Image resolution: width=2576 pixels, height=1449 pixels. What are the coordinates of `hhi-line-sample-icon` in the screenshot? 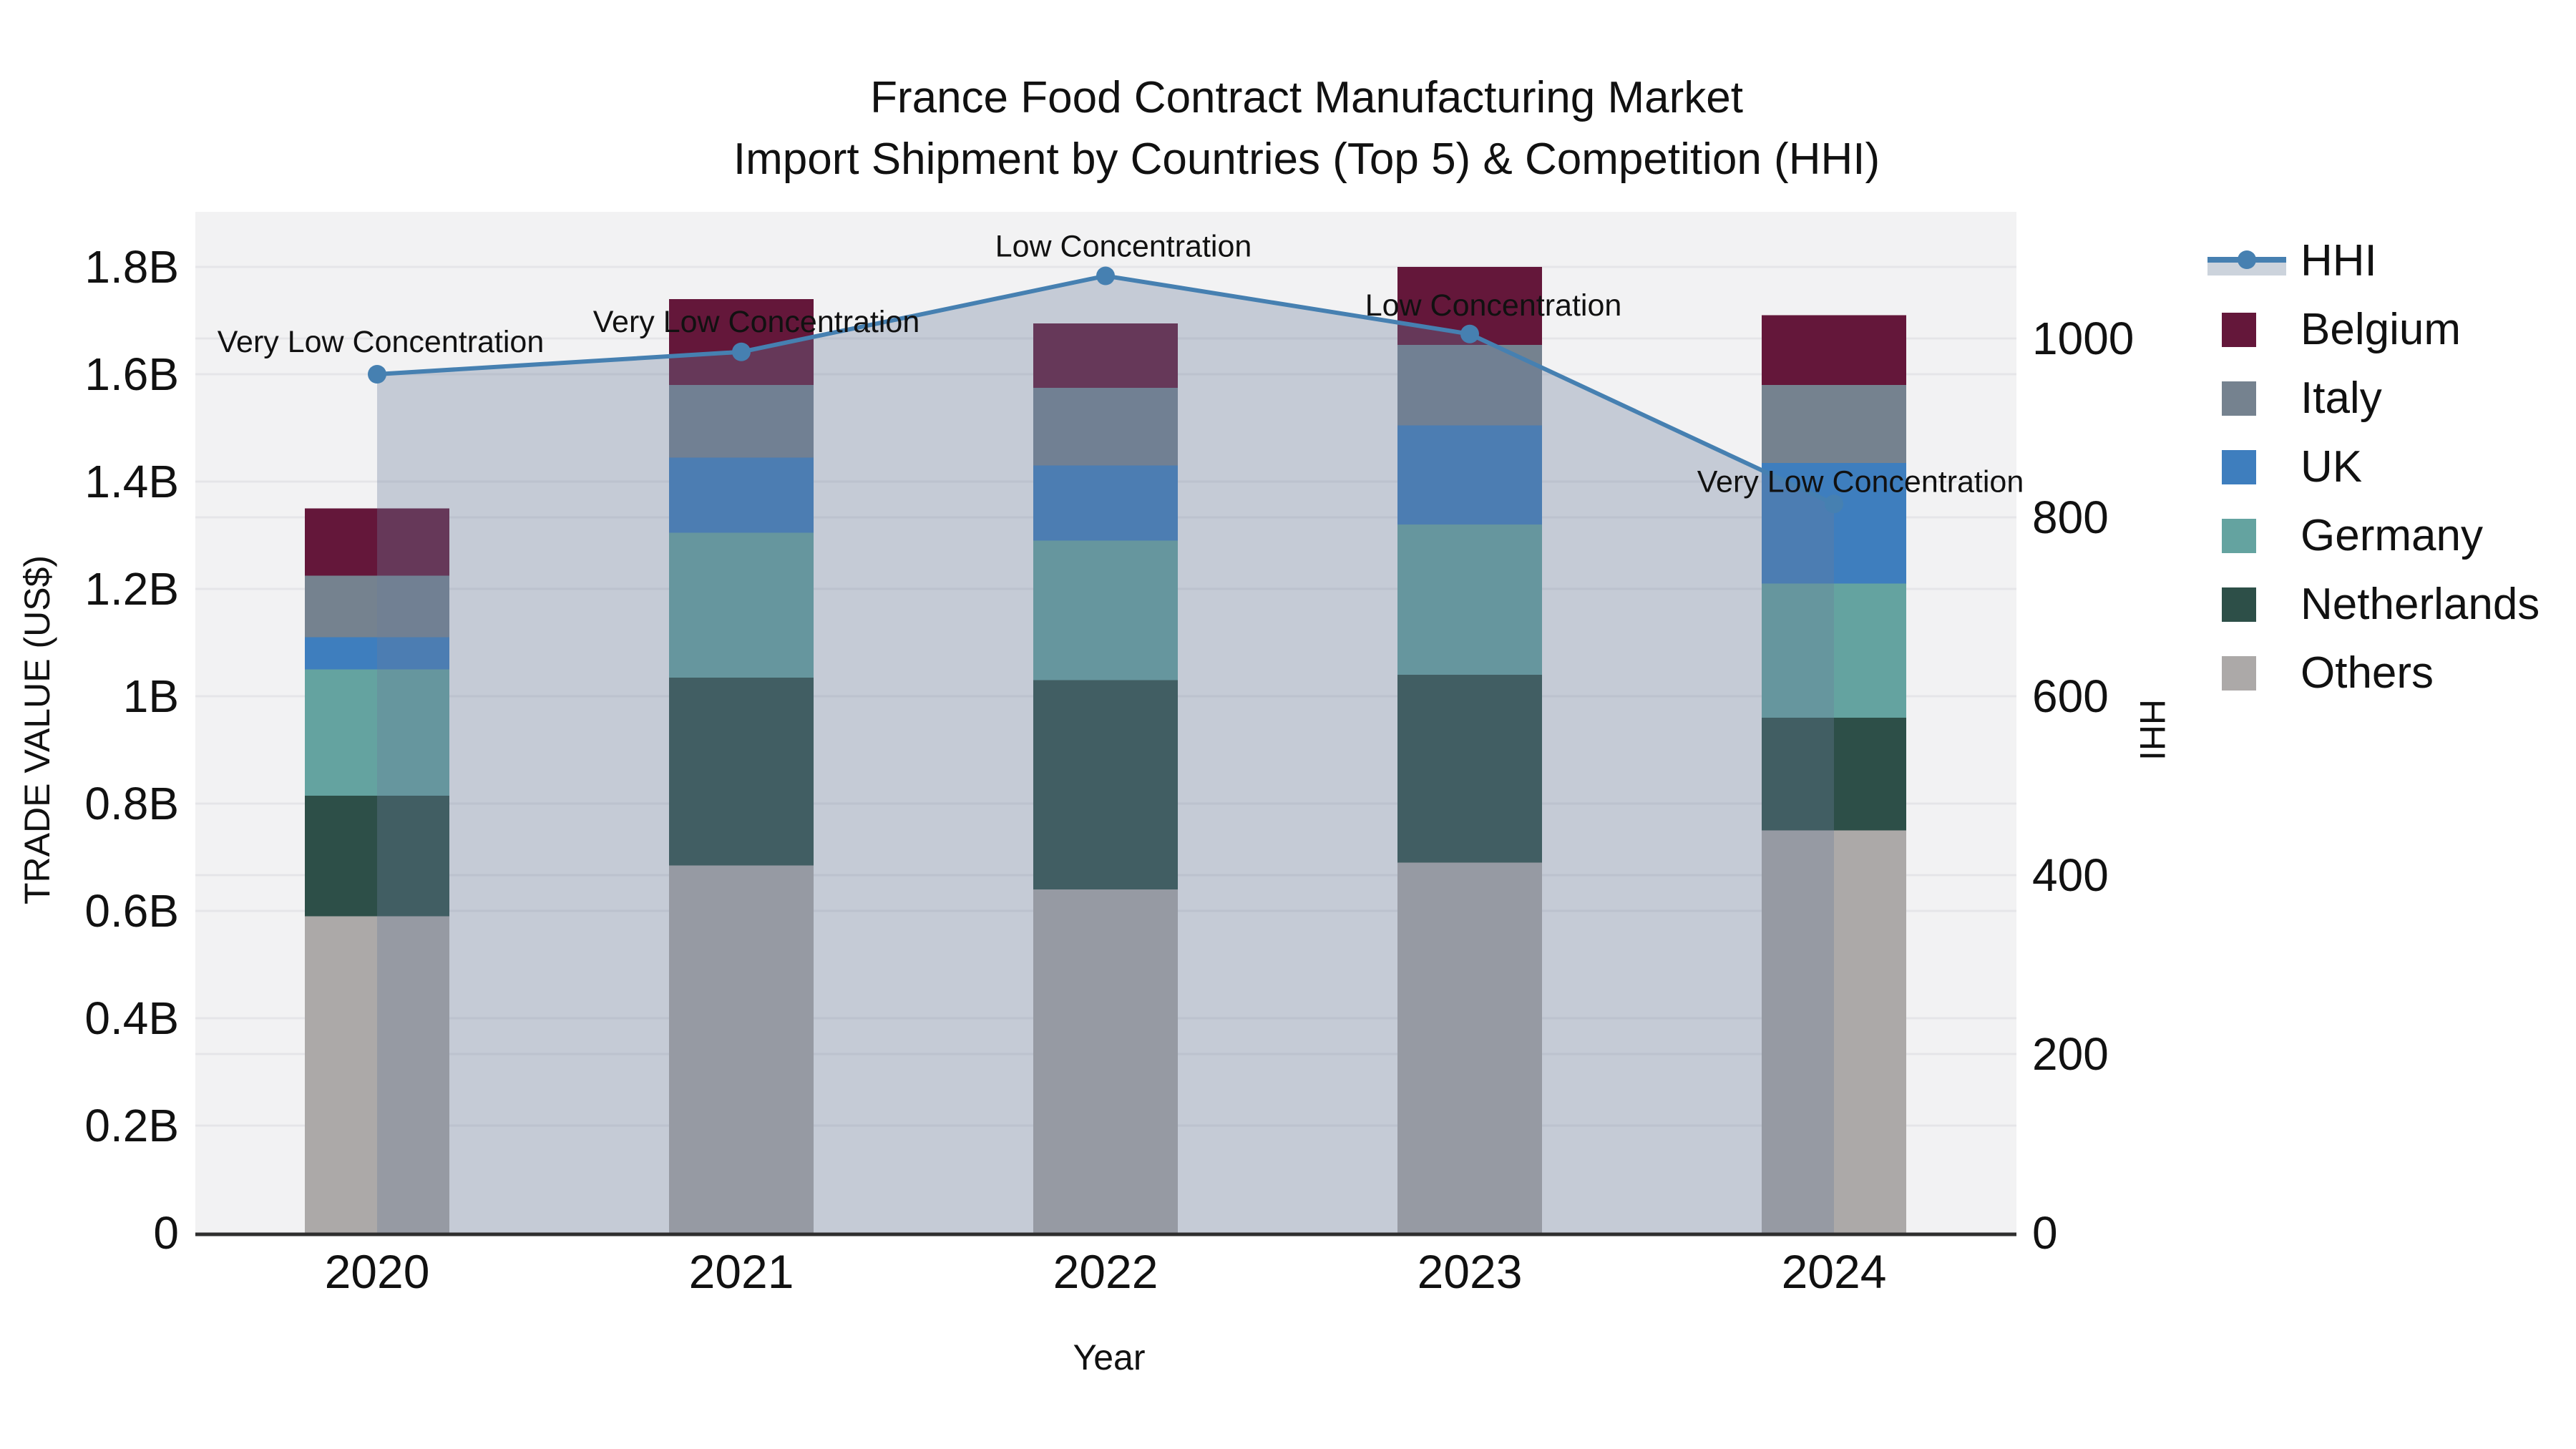 It's located at (2254, 261).